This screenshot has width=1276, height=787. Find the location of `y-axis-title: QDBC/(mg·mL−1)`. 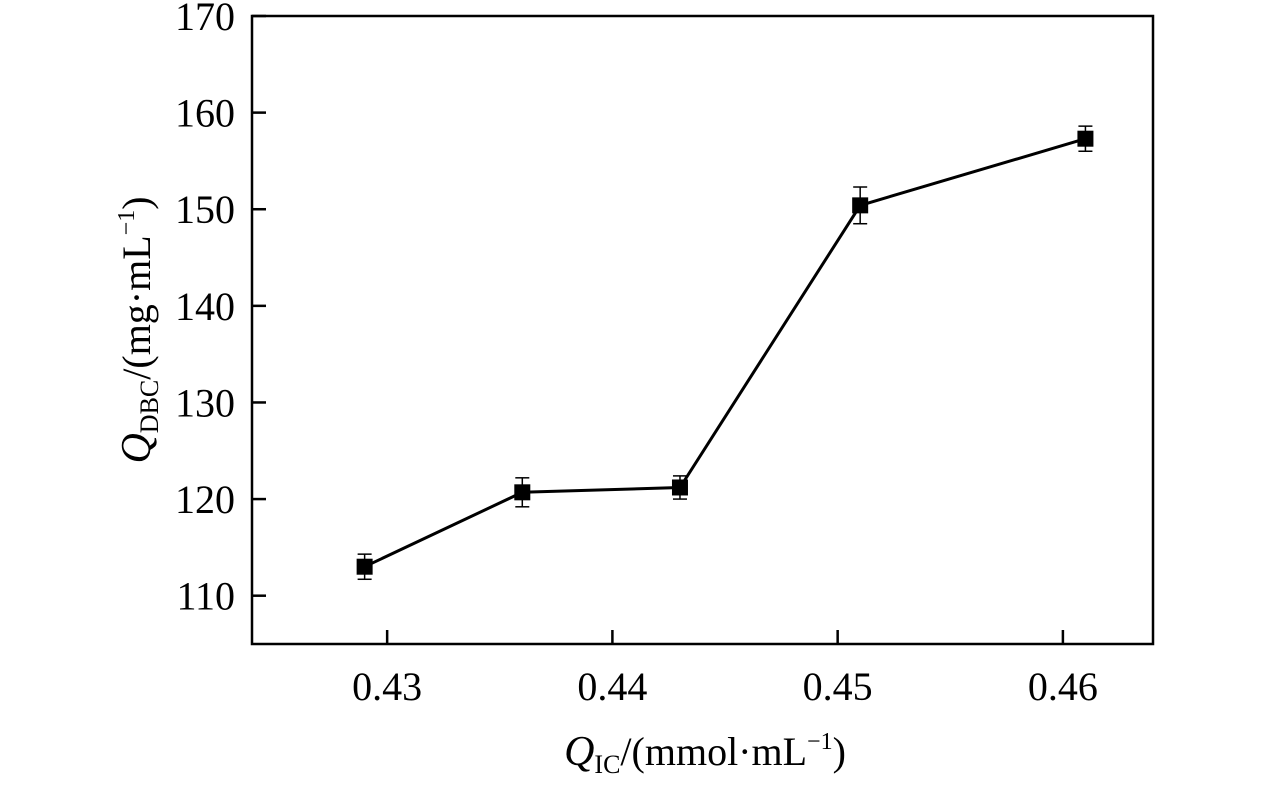

y-axis-title: QDBC/(mg·mL−1) is located at coordinates (139, 329).